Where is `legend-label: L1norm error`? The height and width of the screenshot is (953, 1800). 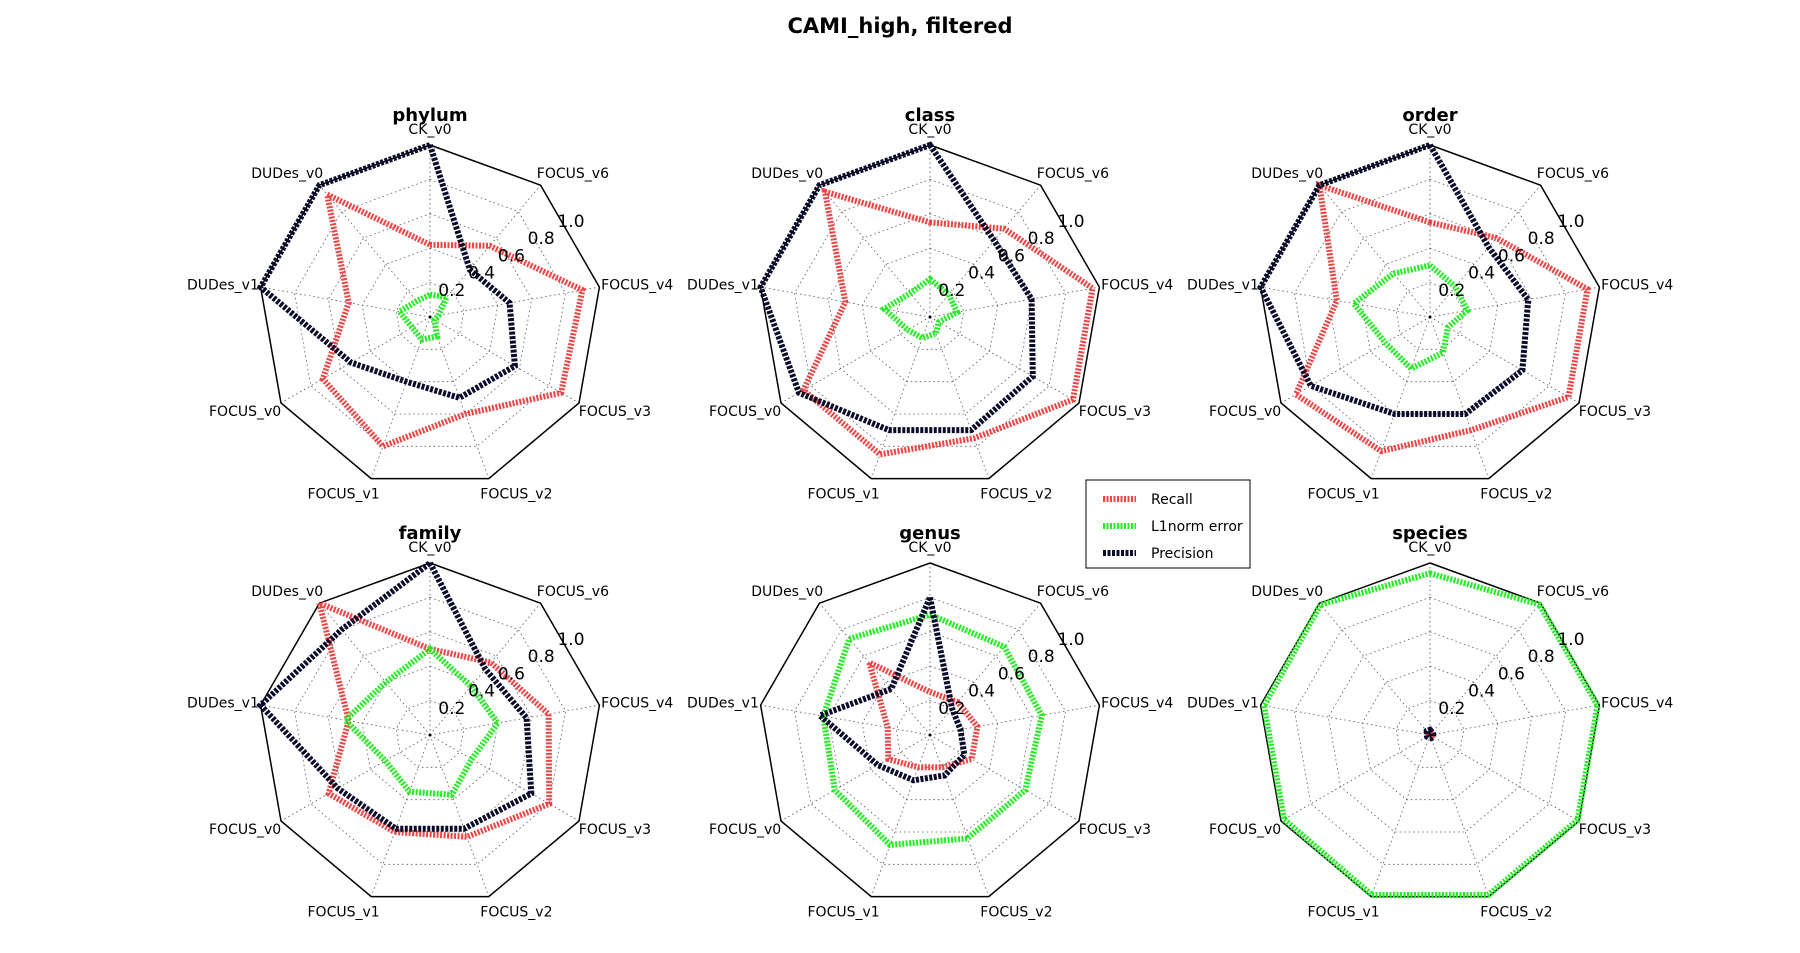
legend-label: L1norm error is located at coordinates (1197, 527).